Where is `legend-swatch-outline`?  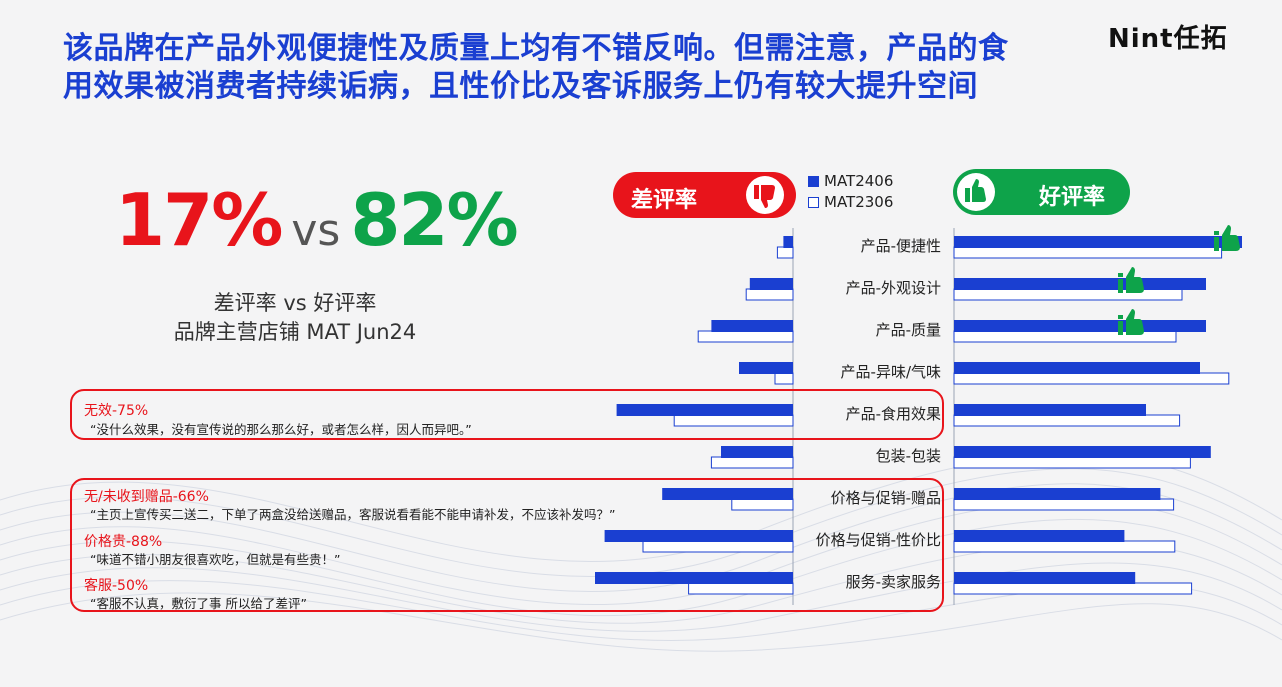
legend-swatch-outline is located at coordinates (813, 202).